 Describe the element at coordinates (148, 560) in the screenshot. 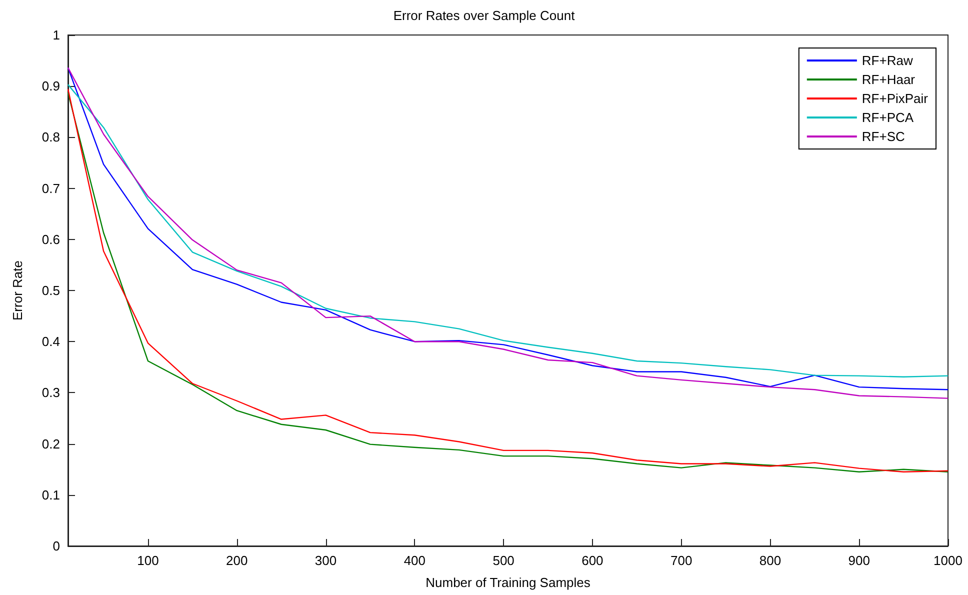

I see `x-tick-label: 100` at that location.